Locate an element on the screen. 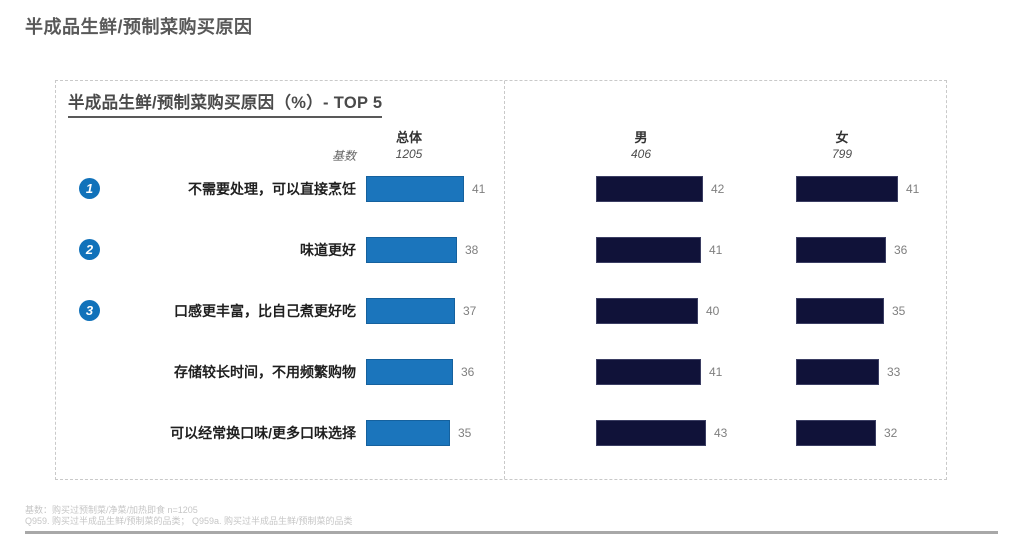 Image resolution: width=1023 pixels, height=542 pixels. bar-value-total: 38 is located at coordinates (472, 250).